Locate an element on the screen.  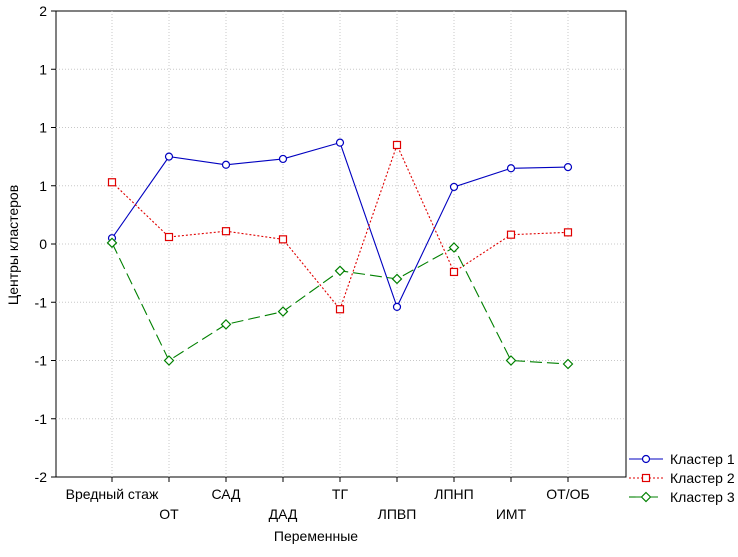
y-tick-label: -2 is located at coordinates (41, 477).